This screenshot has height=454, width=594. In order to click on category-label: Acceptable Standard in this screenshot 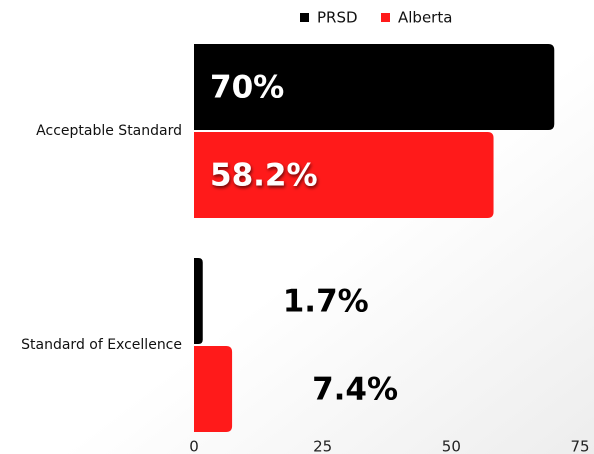, I will do `click(109, 131)`.